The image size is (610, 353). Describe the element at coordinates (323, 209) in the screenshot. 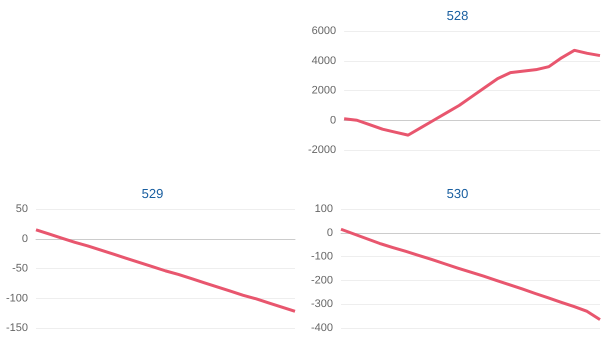

I see `y-tick-label: 100` at that location.